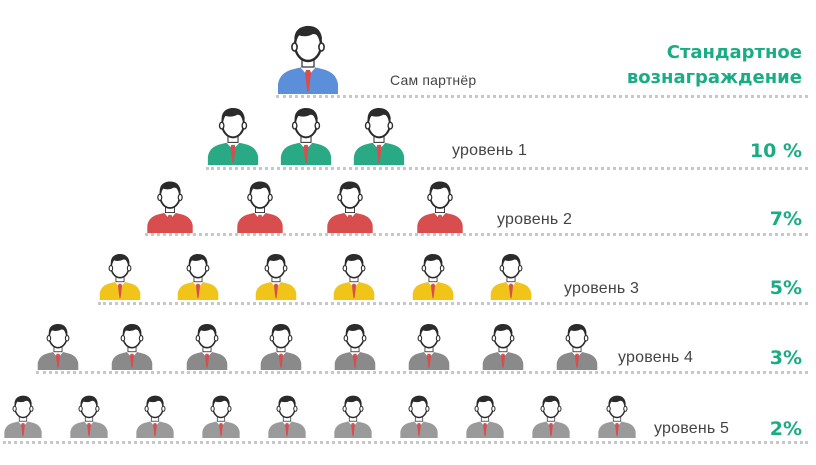 The height and width of the screenshot is (465, 816). I want to click on partner-label: Сам партнёр, so click(433, 80).